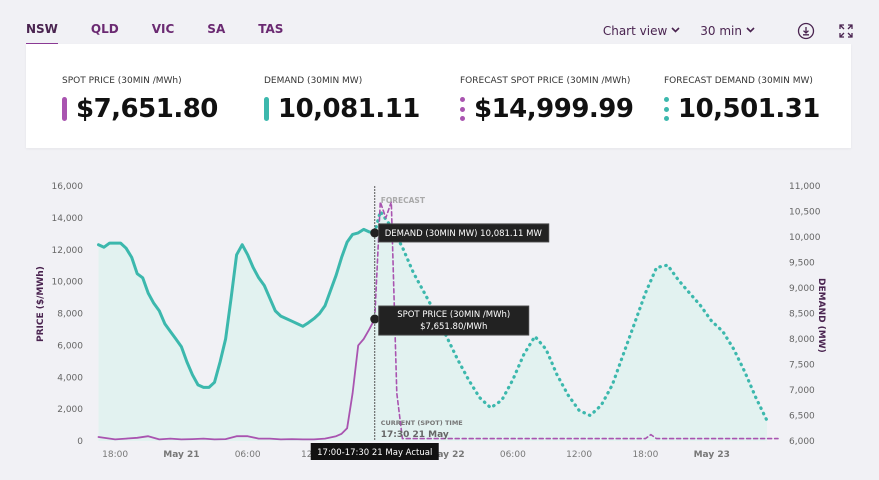  What do you see at coordinates (721, 31) in the screenshot?
I see `interval-label: 30 min` at bounding box center [721, 31].